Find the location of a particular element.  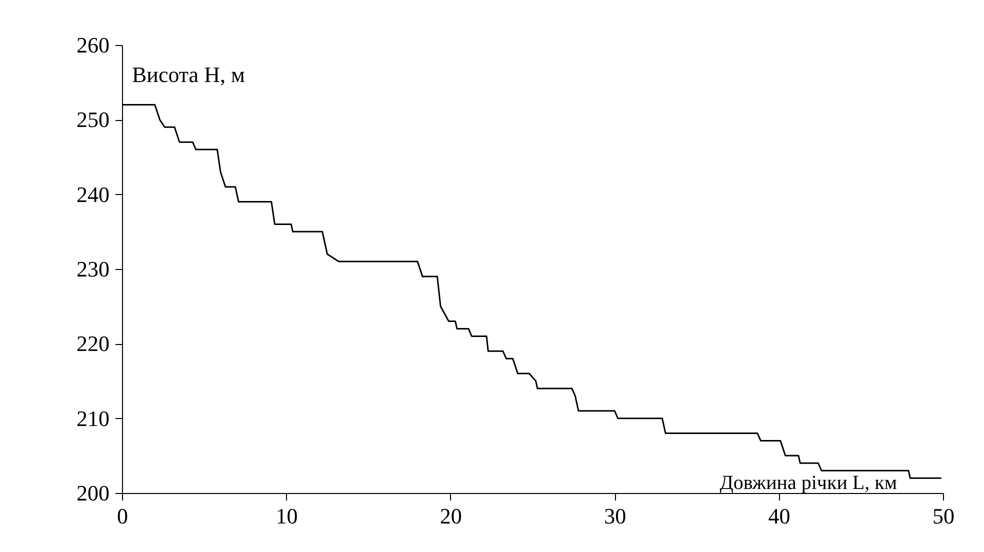

x-tick-label: 0 is located at coordinates (122, 516).